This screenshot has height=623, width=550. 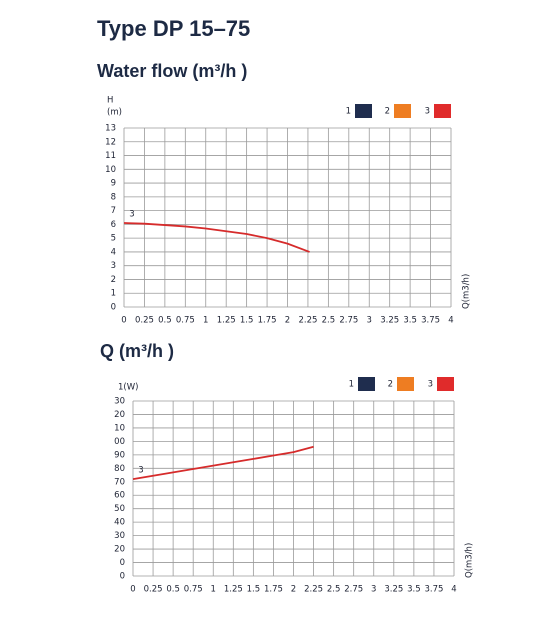 I want to click on page-title: Type DP 15–75, so click(x=173, y=28).